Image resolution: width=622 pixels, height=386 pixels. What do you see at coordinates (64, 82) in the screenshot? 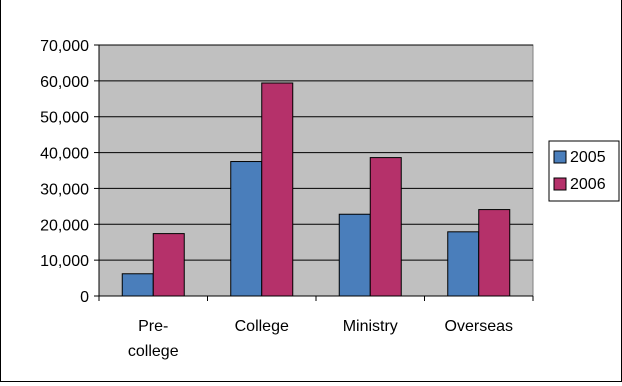
I see `y-tick-label: 60,000` at bounding box center [64, 82].